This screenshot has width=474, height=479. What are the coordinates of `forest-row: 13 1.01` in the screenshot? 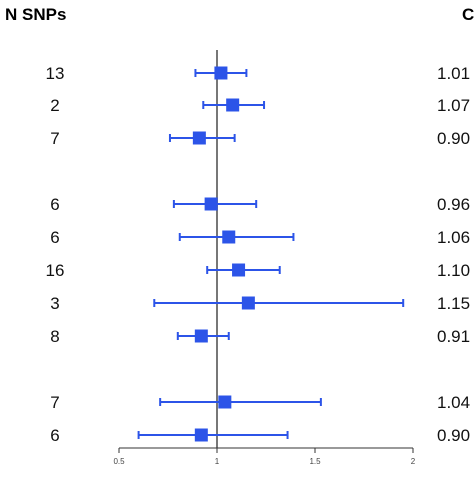 It's located at (258, 73).